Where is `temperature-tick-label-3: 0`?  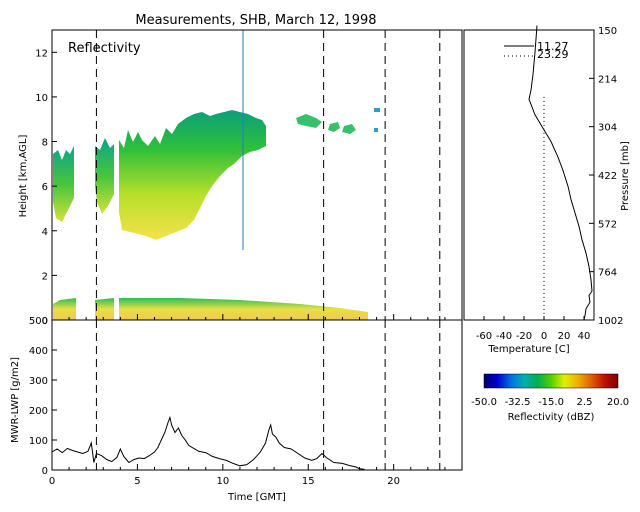 temperature-tick-label-3: 0 is located at coordinates (544, 336).